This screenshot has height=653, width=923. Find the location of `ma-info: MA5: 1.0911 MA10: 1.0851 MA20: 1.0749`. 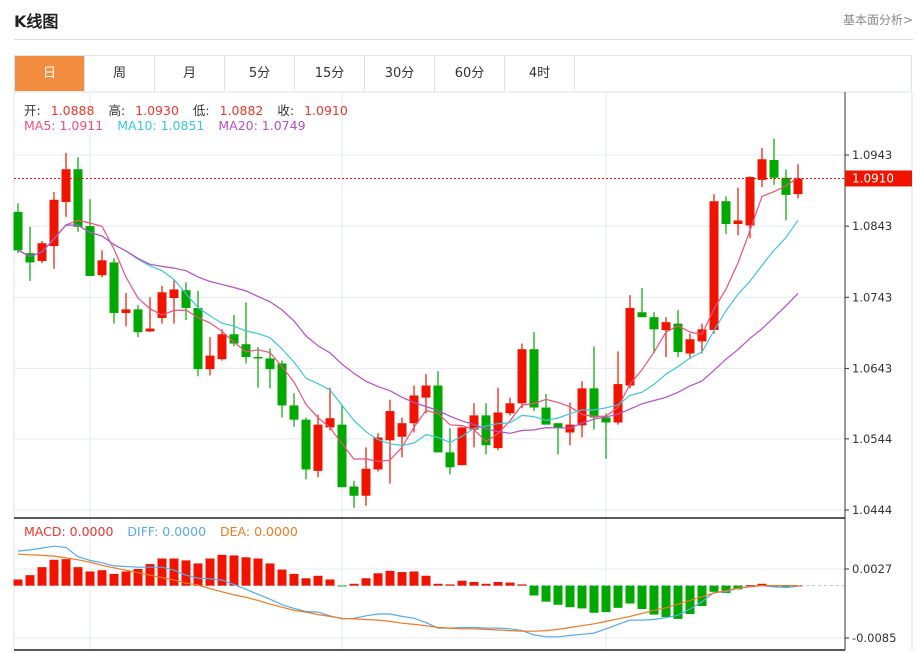

ma-info: MA5: 1.0911 MA10: 1.0851 MA20: 1.0749 is located at coordinates (170, 125).